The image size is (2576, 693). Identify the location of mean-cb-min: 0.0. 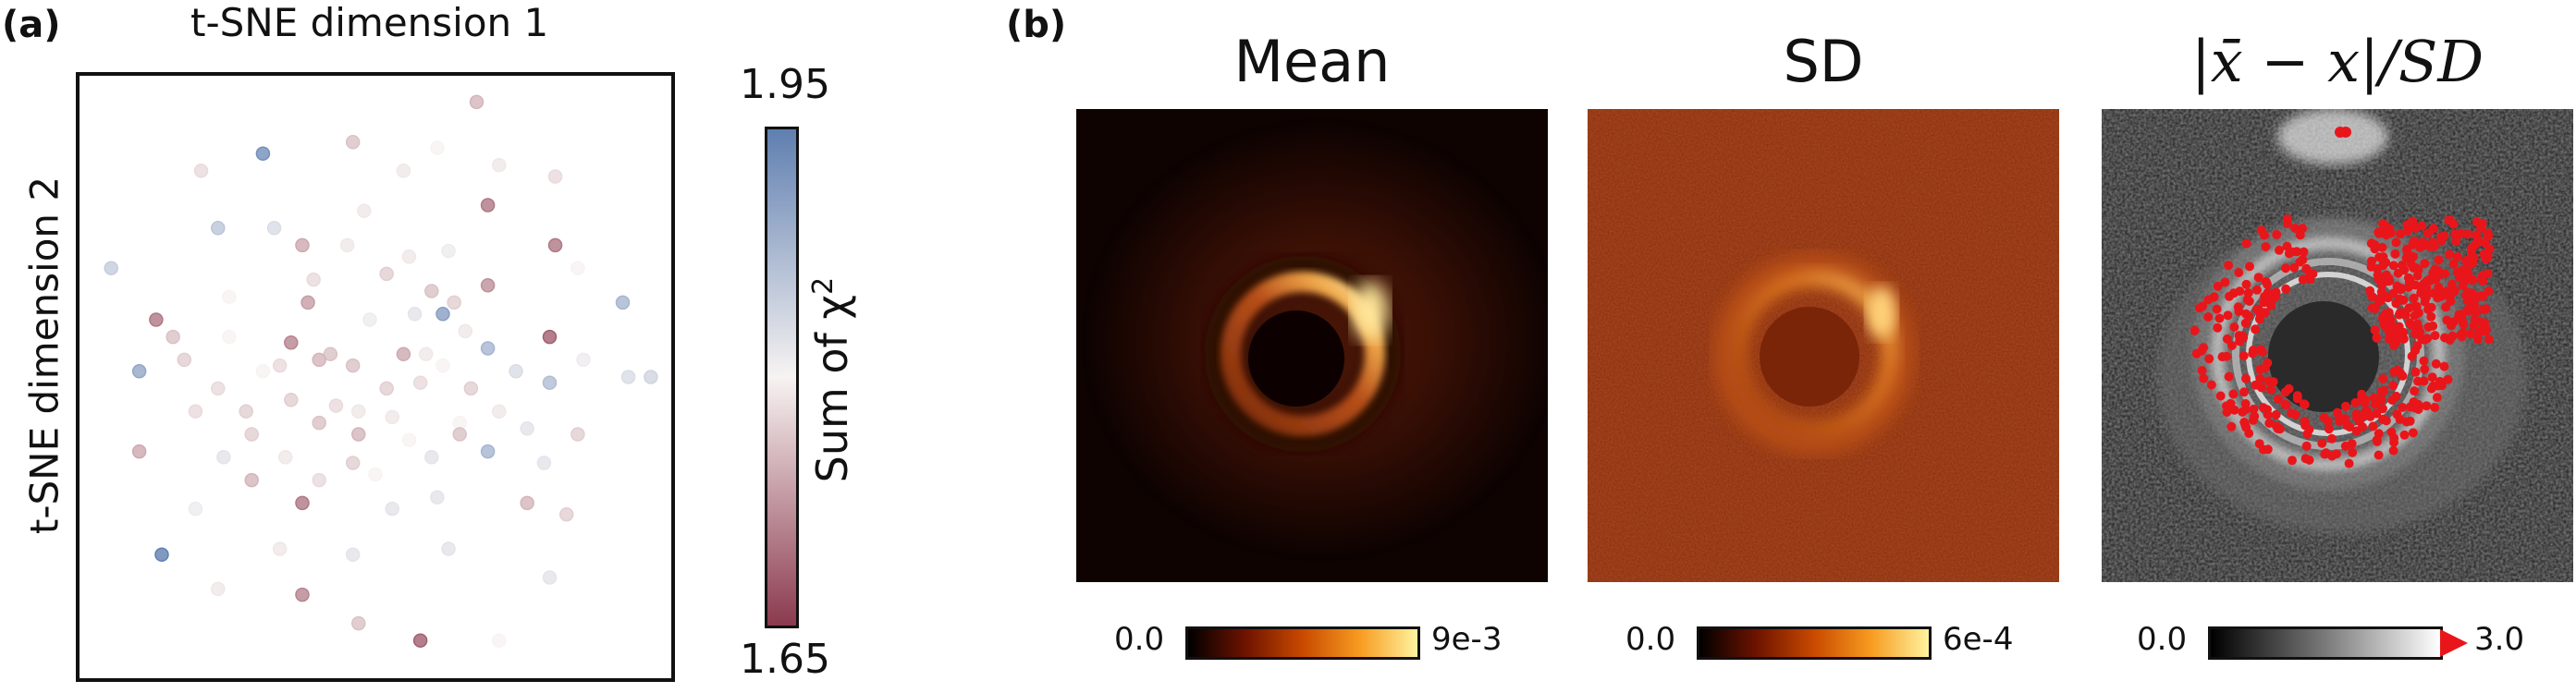
(1139, 640).